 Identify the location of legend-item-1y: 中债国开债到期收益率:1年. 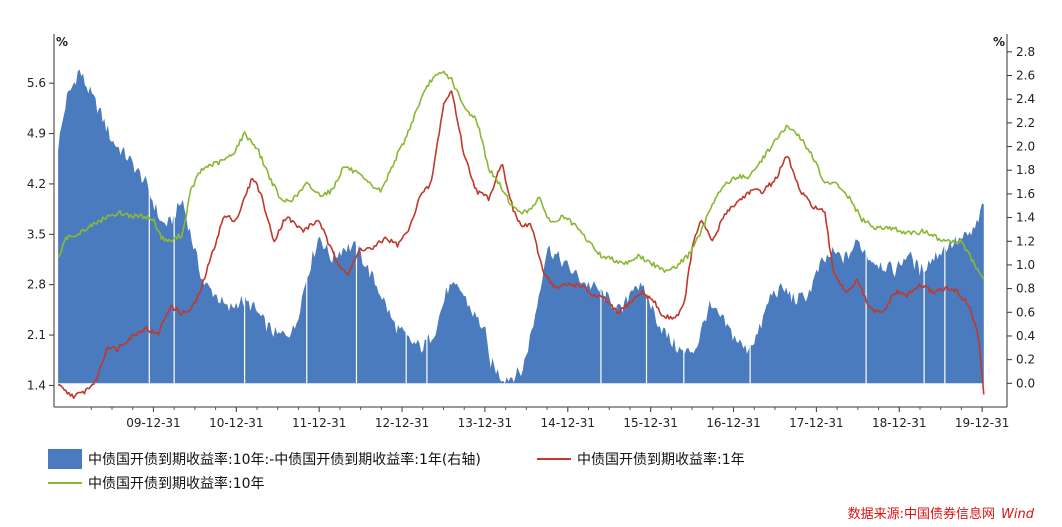
(641, 459).